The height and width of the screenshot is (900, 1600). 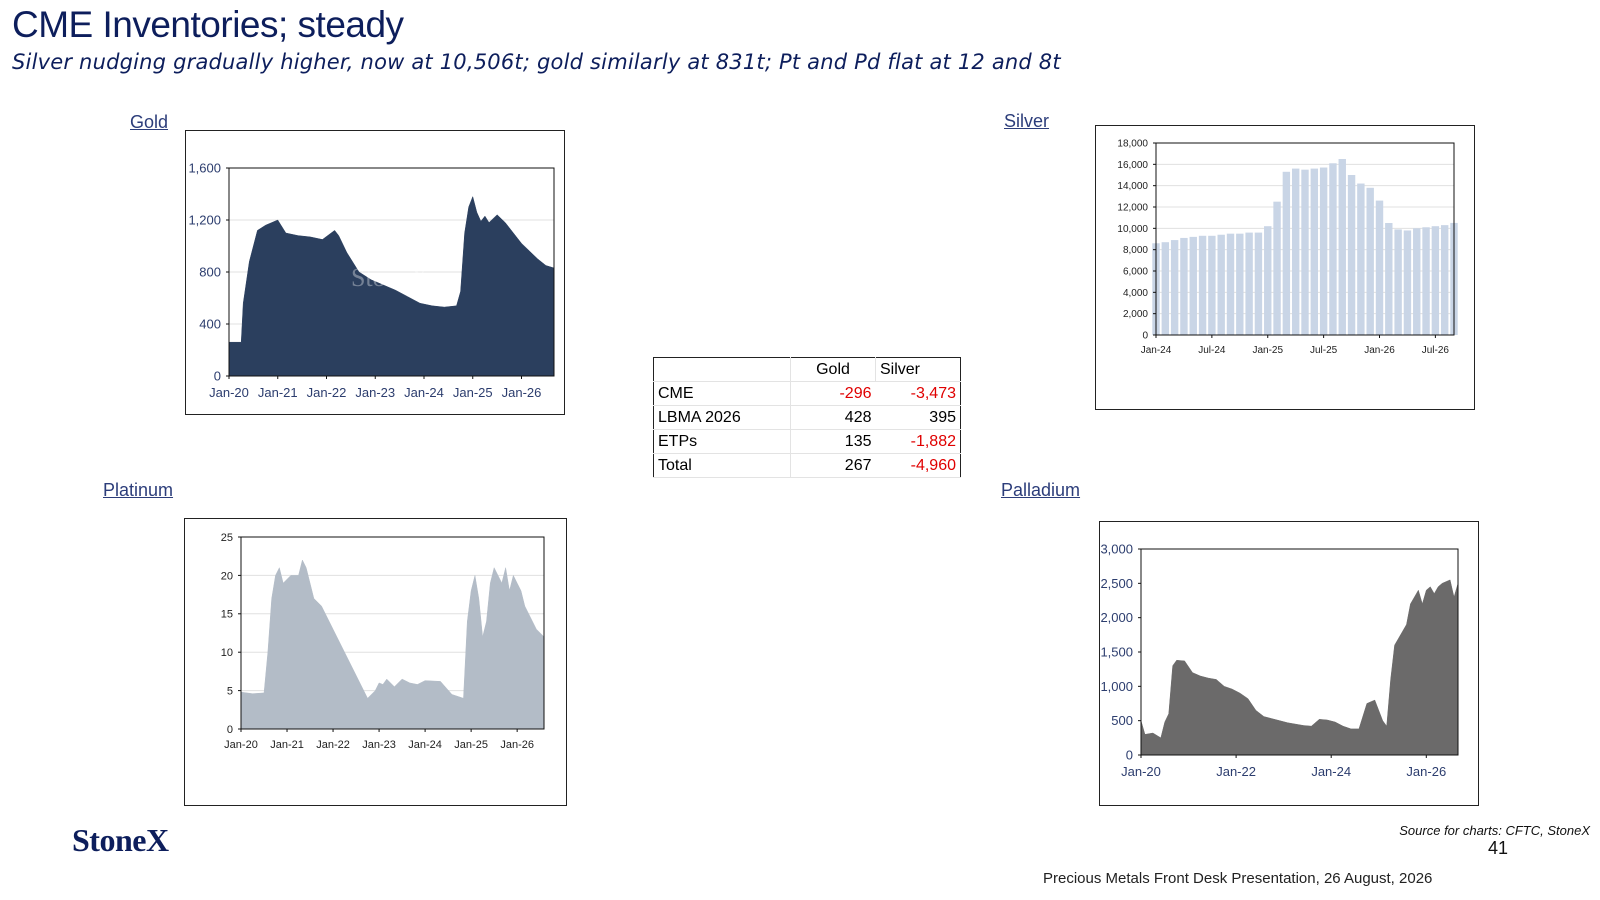 What do you see at coordinates (227, 615) in the screenshot?
I see `platinum-ytick-label: 15` at bounding box center [227, 615].